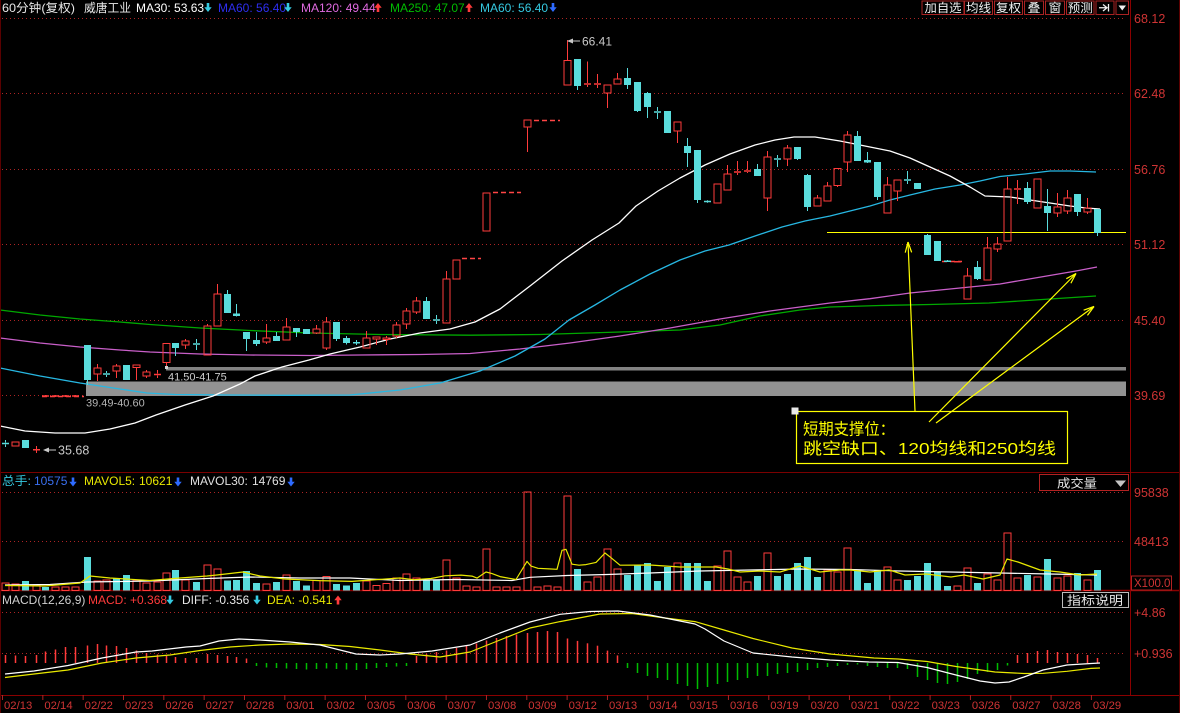 This screenshot has width=1180, height=713. Describe the element at coordinates (1107, 706) in the screenshot. I see `svg-text: 03/29` at that location.